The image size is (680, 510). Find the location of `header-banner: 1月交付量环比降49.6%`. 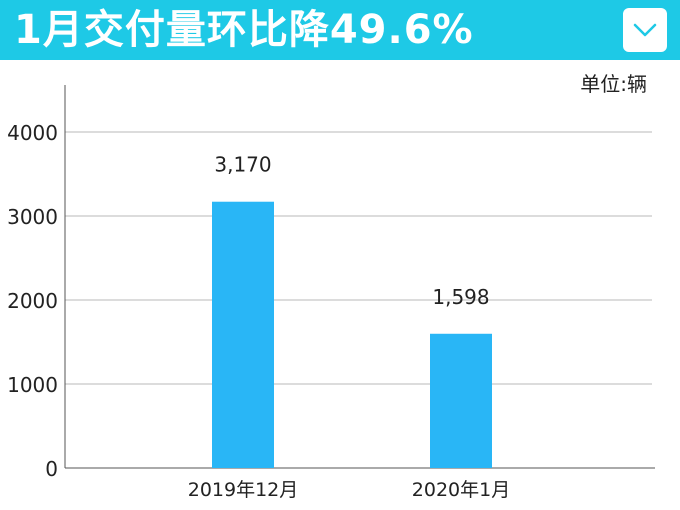

header-banner: 1月交付量环比降49.6% is located at coordinates (340, 30).